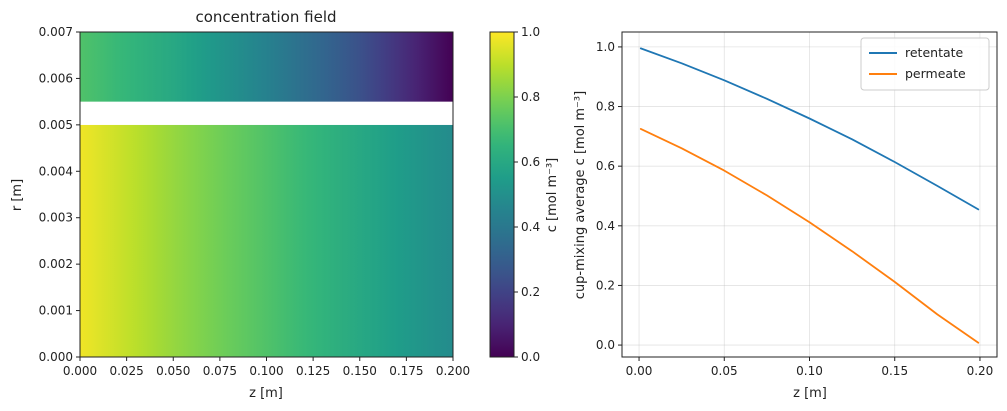 The height and width of the screenshot is (411, 1007). Describe the element at coordinates (527, 194) in the screenshot. I see `colorbar-ticks: 0.0 0.2 0.4 0.6 0.8 1.0` at that location.